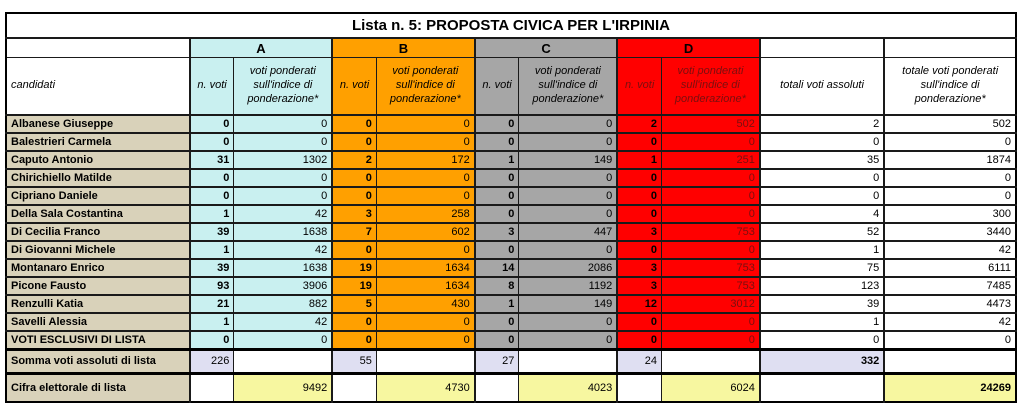 The image size is (1024, 412). What do you see at coordinates (710, 160) in the screenshot?
I see `ponderati-cell: 251` at bounding box center [710, 160].